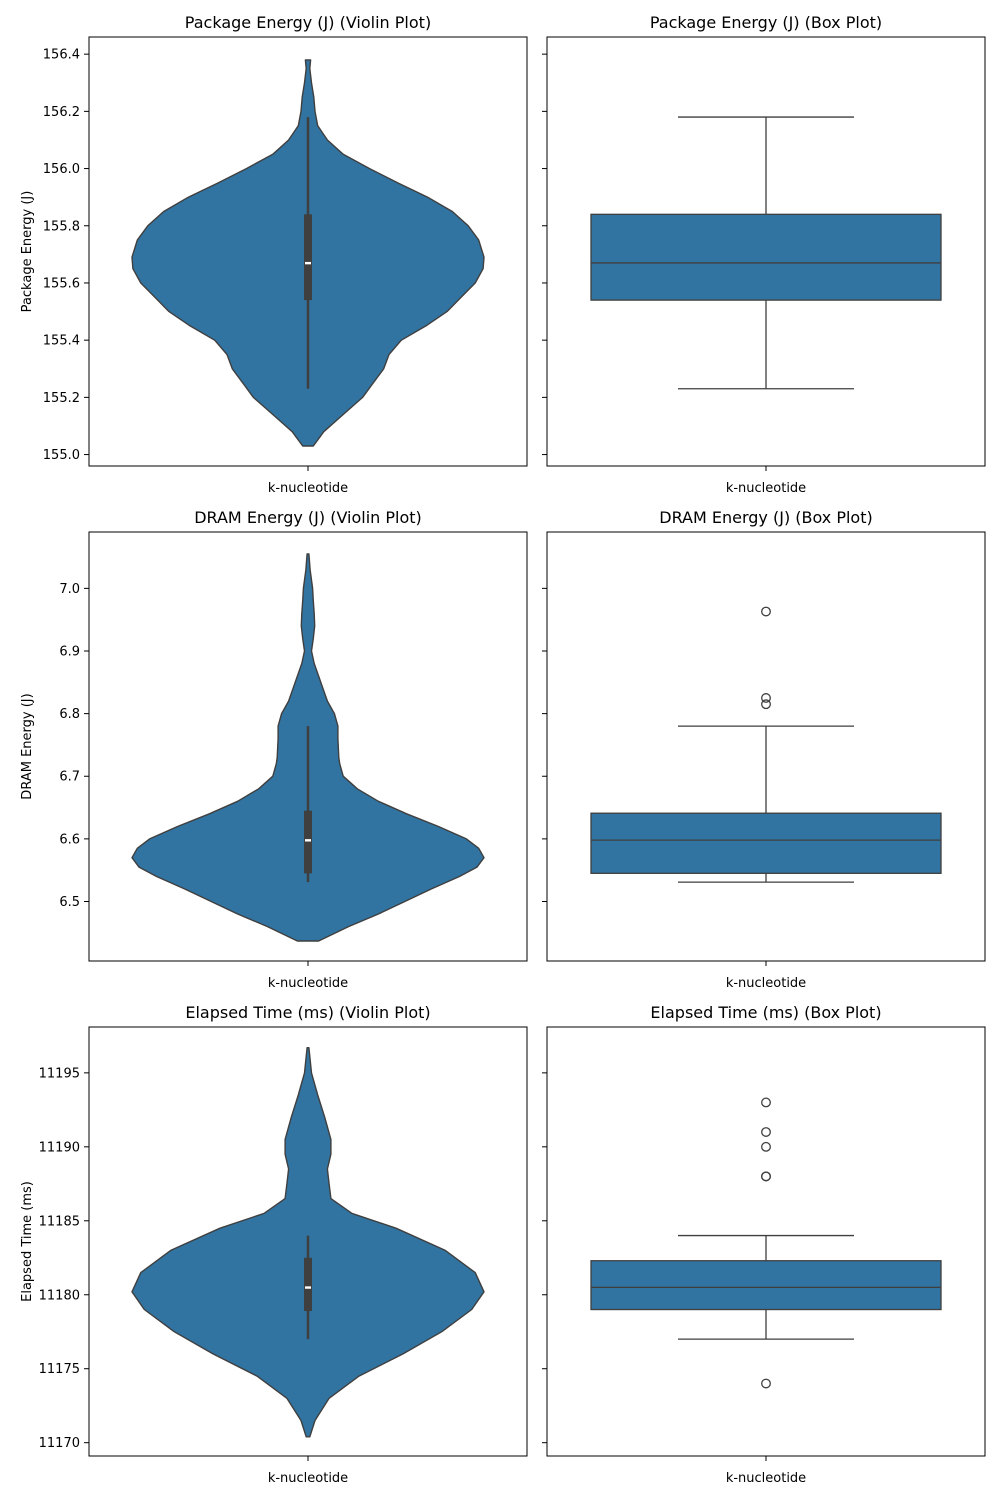  Describe the element at coordinates (61, 55) in the screenshot. I see `y-tick-label: 156.4` at that location.